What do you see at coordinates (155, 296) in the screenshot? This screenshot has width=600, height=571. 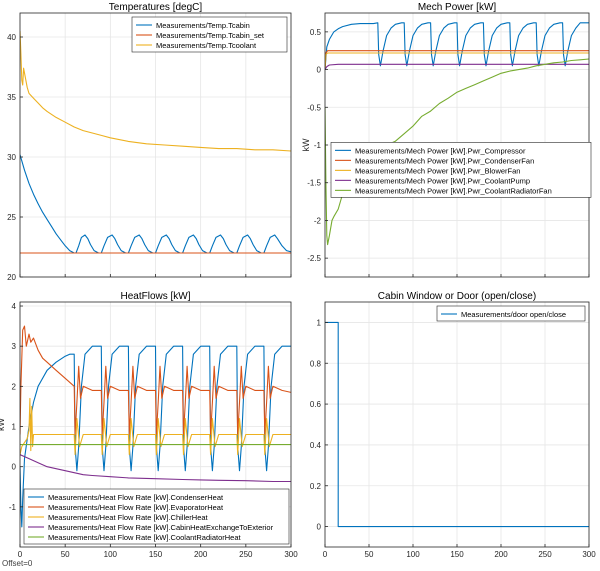 I see `chart-title: HeatFlows [kW]` at bounding box center [155, 296].